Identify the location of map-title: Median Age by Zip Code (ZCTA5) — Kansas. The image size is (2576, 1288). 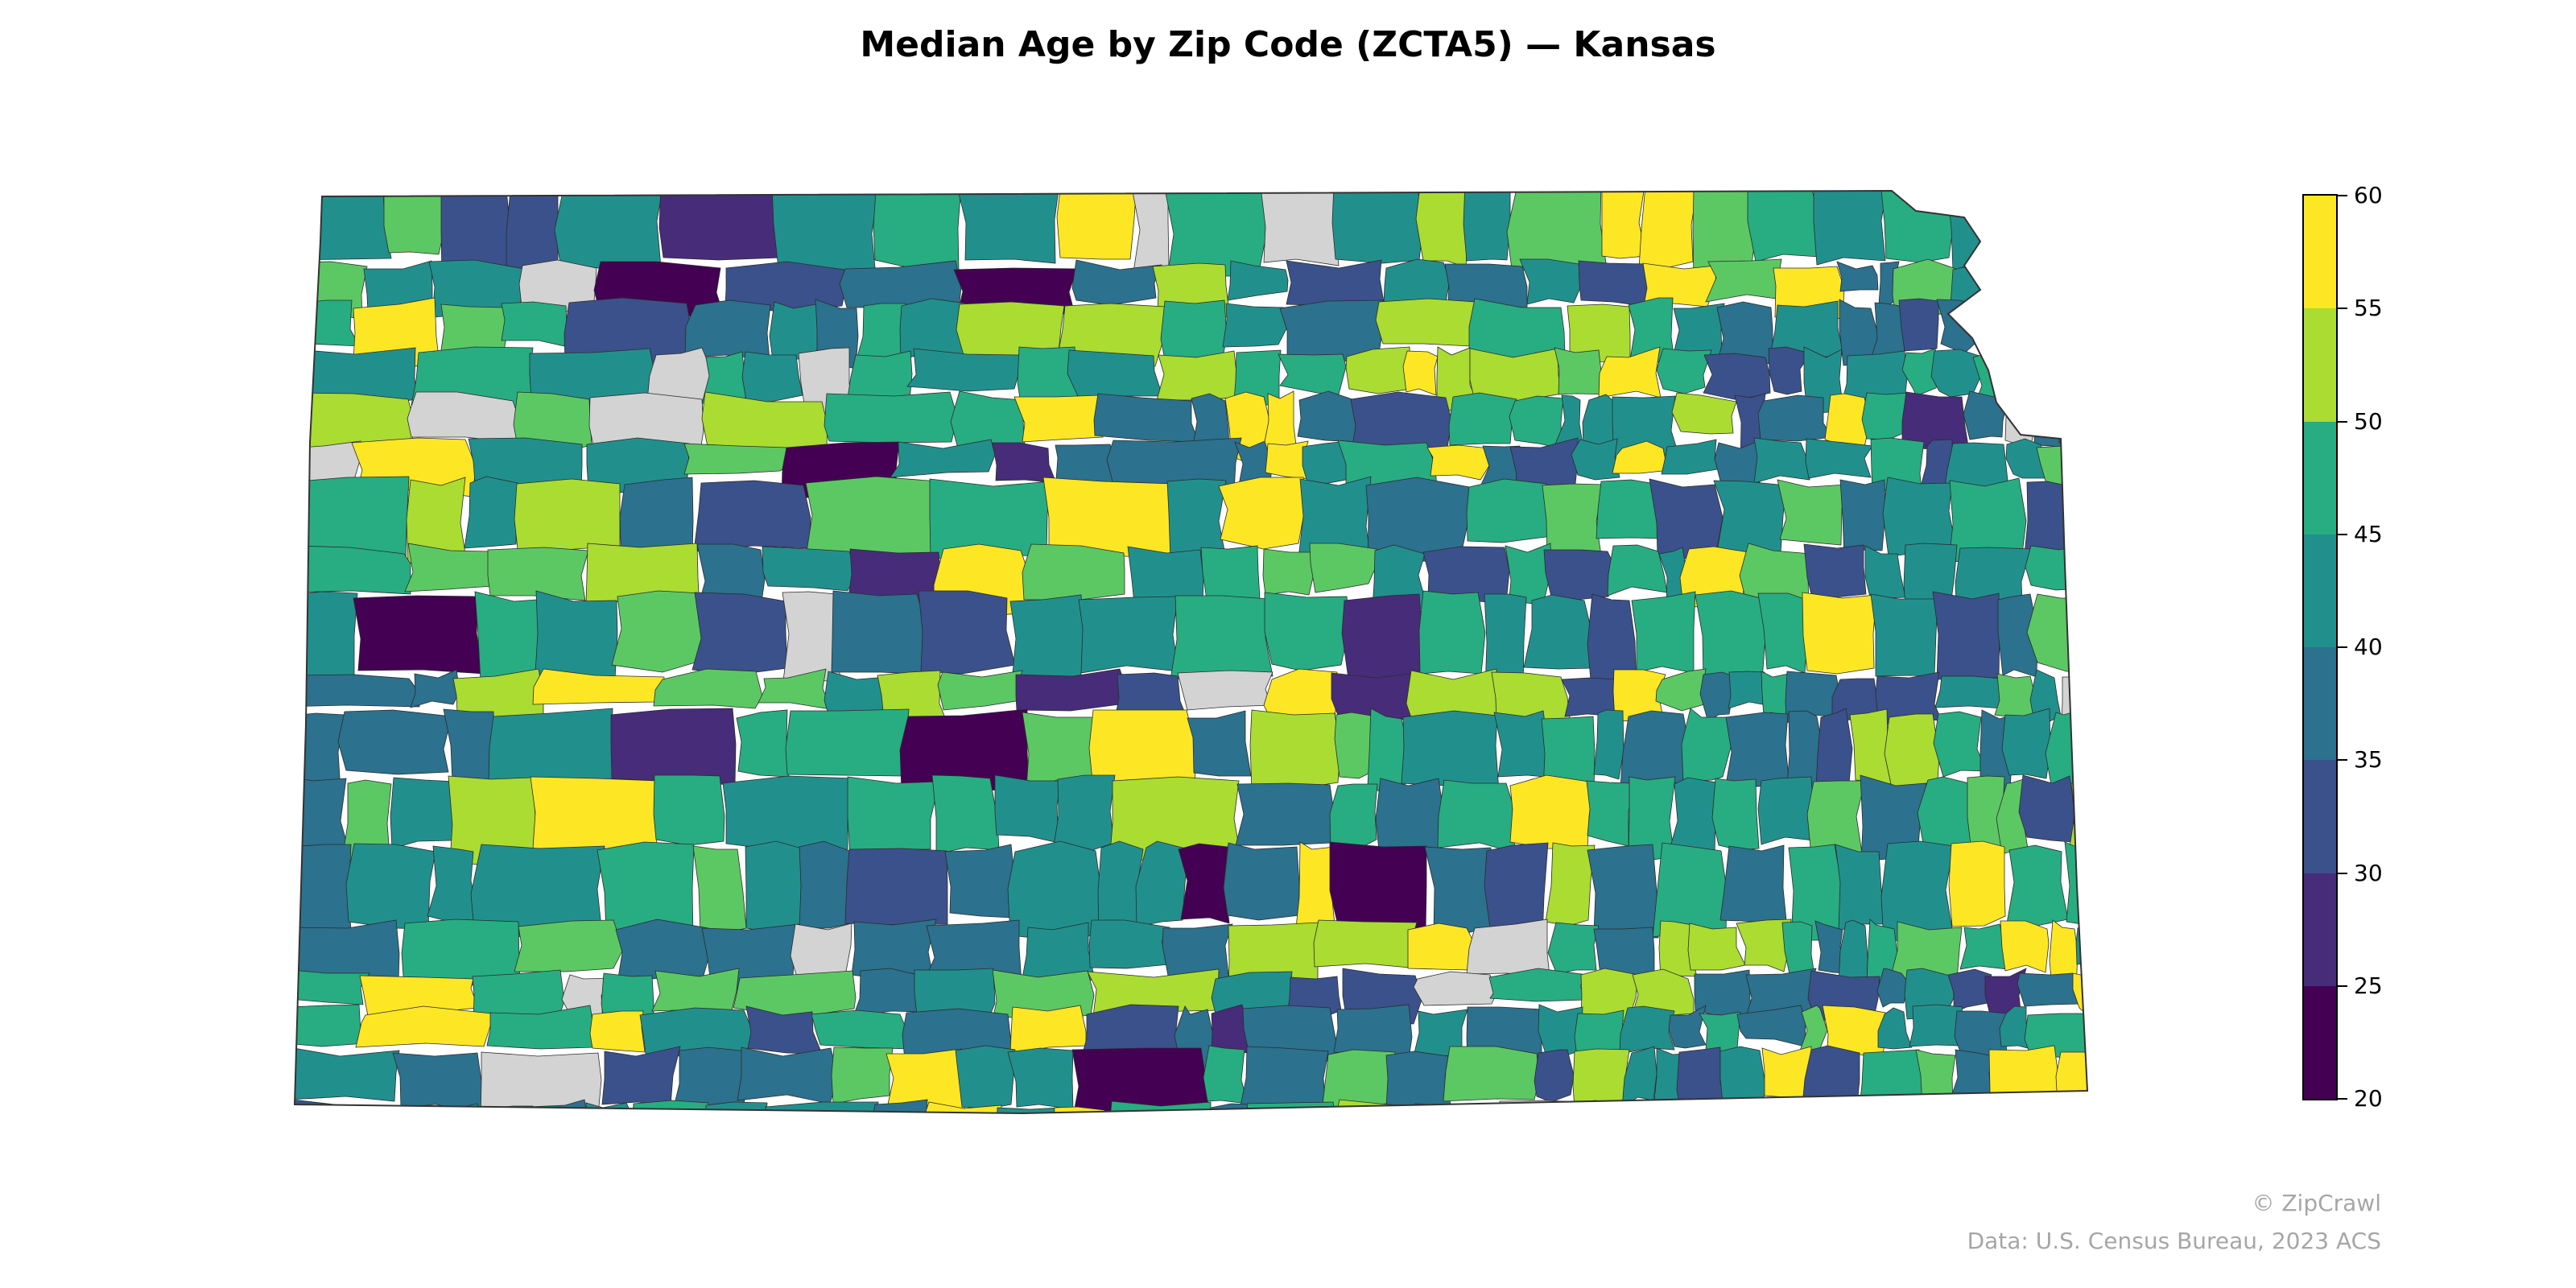
(1288, 44).